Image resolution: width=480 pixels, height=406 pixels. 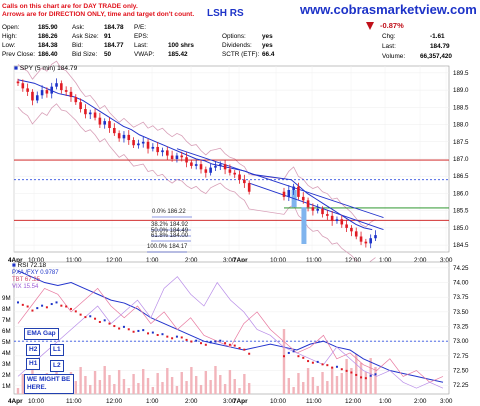 What do you see at coordinates (6, 320) in the screenshot?
I see `volume-y-tick-label: 7M` at bounding box center [6, 320].